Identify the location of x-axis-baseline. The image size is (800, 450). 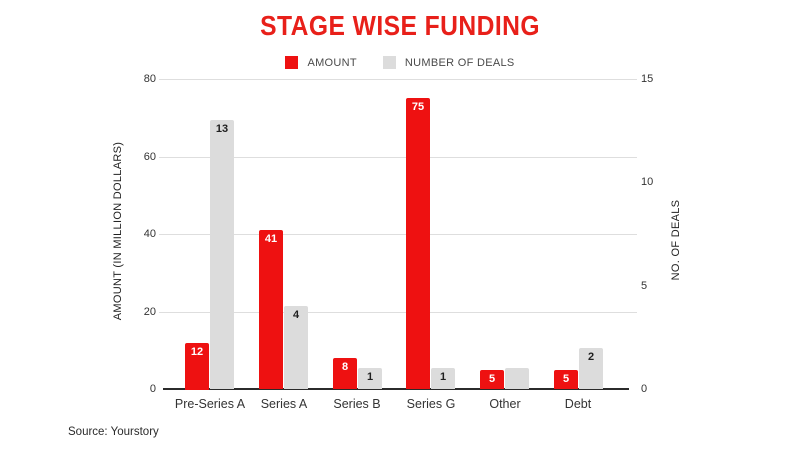
(396, 389).